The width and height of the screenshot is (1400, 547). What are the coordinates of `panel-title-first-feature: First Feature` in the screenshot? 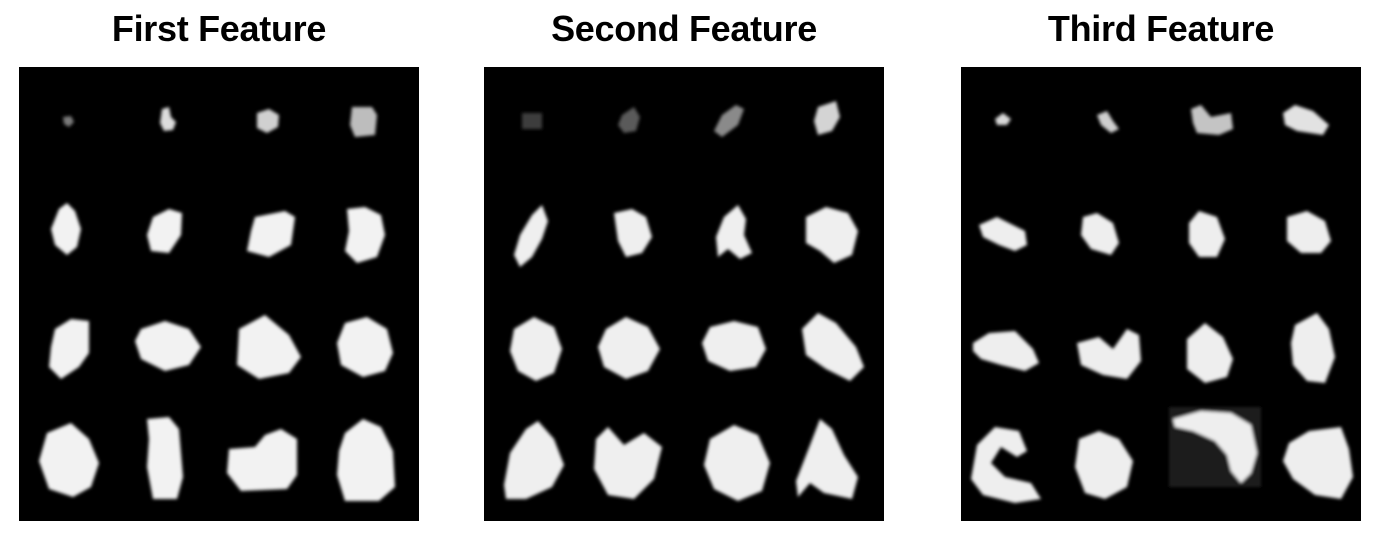 It's located at (219, 28).